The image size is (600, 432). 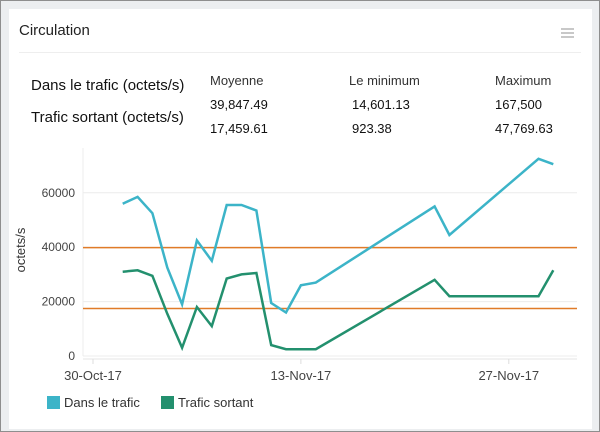 What do you see at coordinates (239, 104) in the screenshot?
I see `in-average: 39,847.49` at bounding box center [239, 104].